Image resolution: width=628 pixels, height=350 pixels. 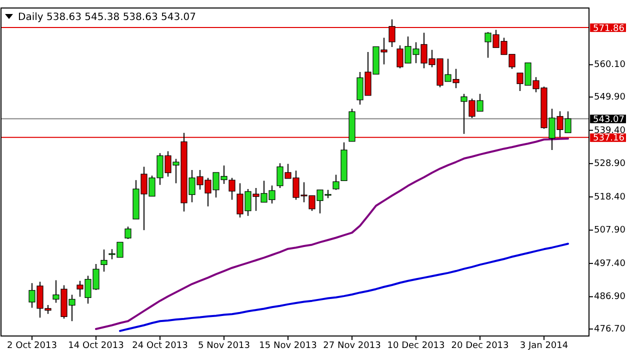 I want to click on y-tick-label: 507.90, so click(x=610, y=231).